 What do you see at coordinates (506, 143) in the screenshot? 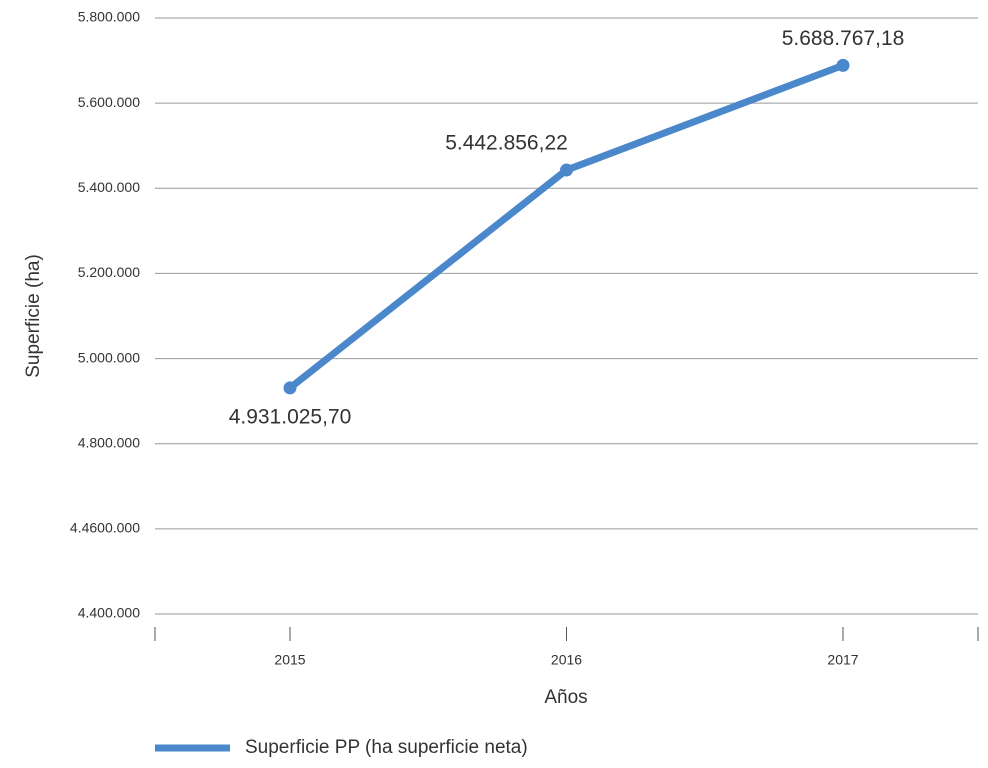
I see `data-label: 5.442.856,22` at bounding box center [506, 143].